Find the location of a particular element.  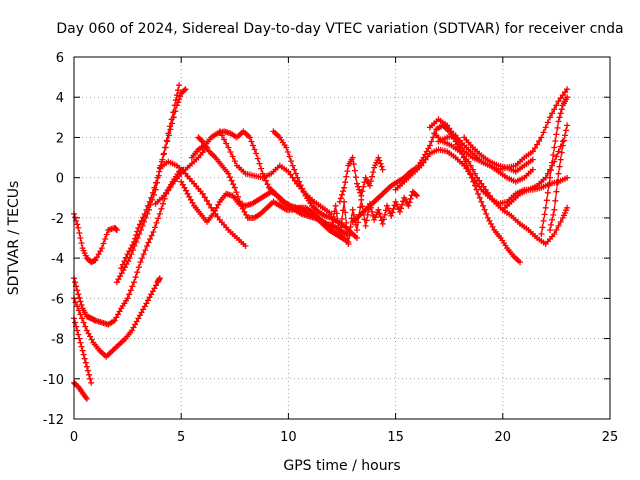

series-track-x is located at coordinates (554, 165).